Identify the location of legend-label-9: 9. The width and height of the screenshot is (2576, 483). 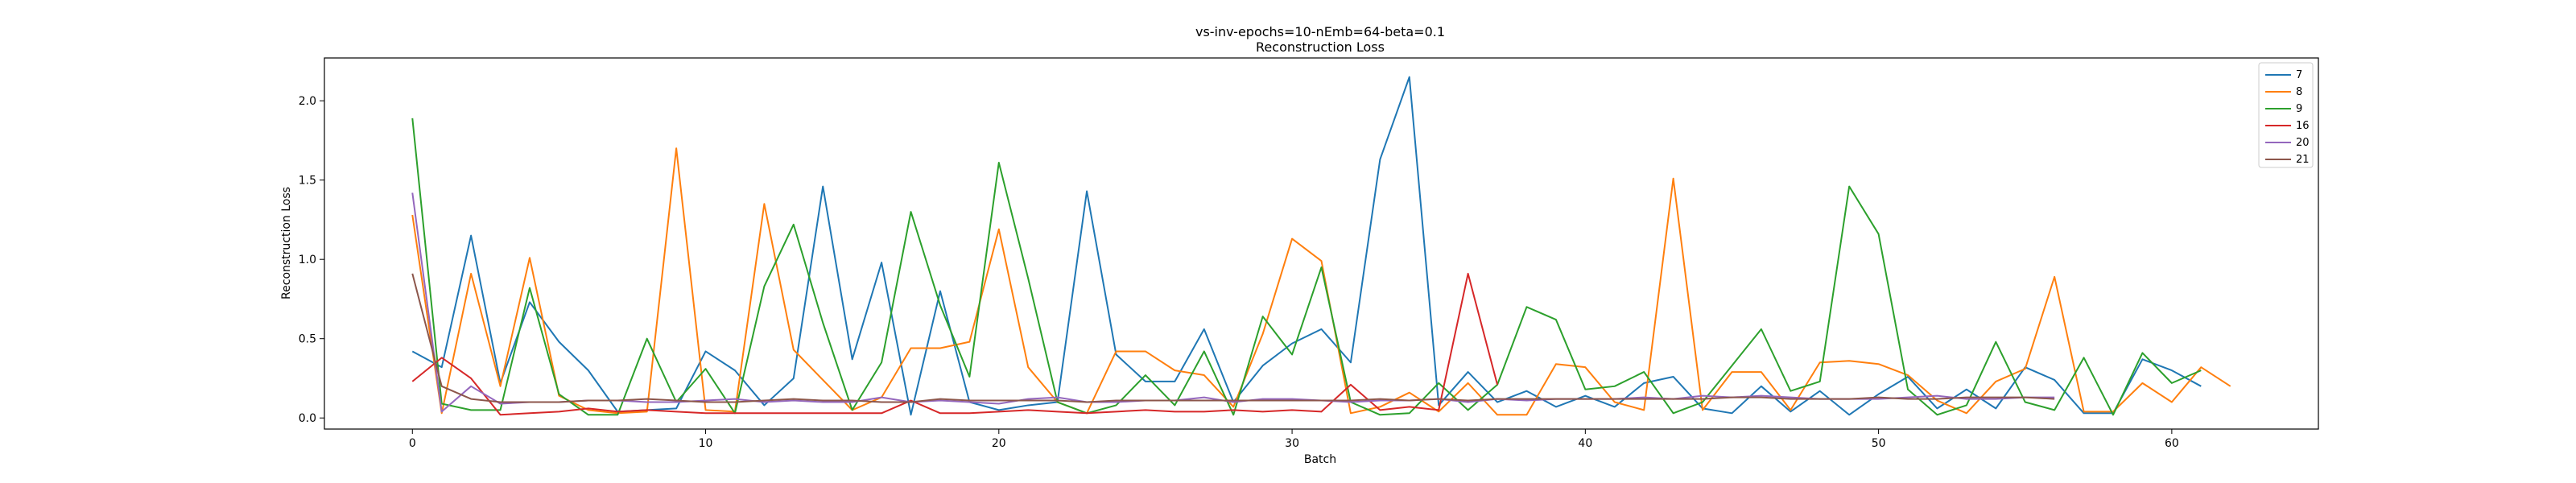
(2299, 109).